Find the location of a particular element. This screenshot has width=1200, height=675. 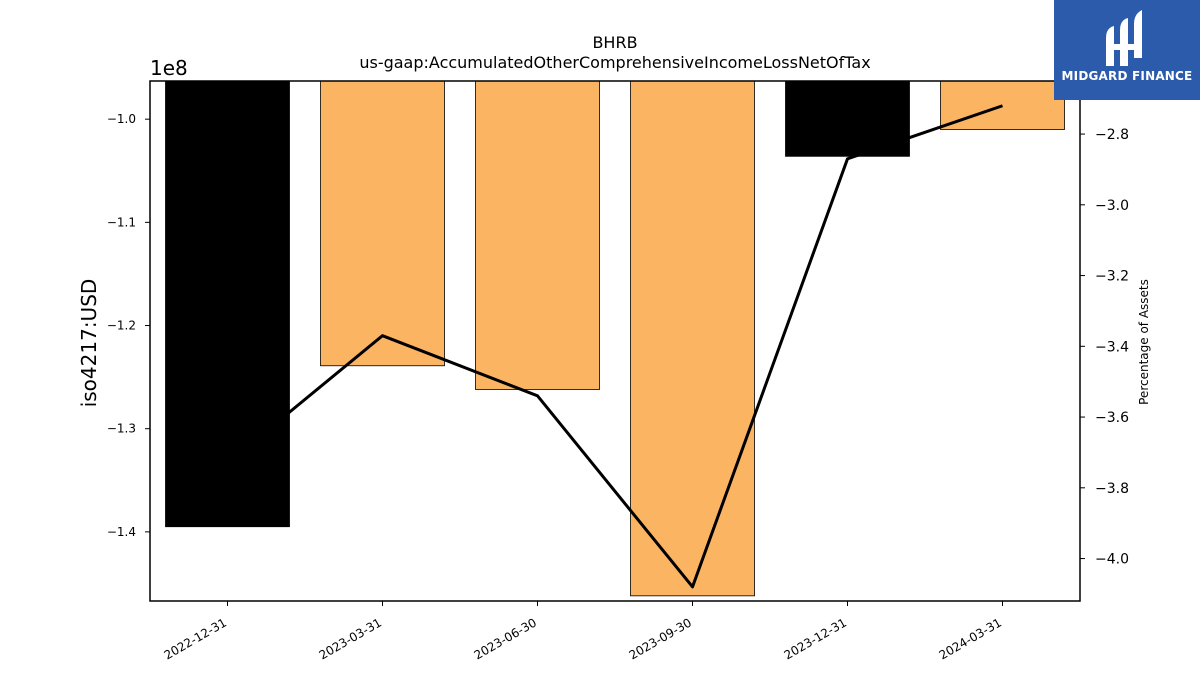

x-tick-label: 2022-12-31 is located at coordinates (195, 638).